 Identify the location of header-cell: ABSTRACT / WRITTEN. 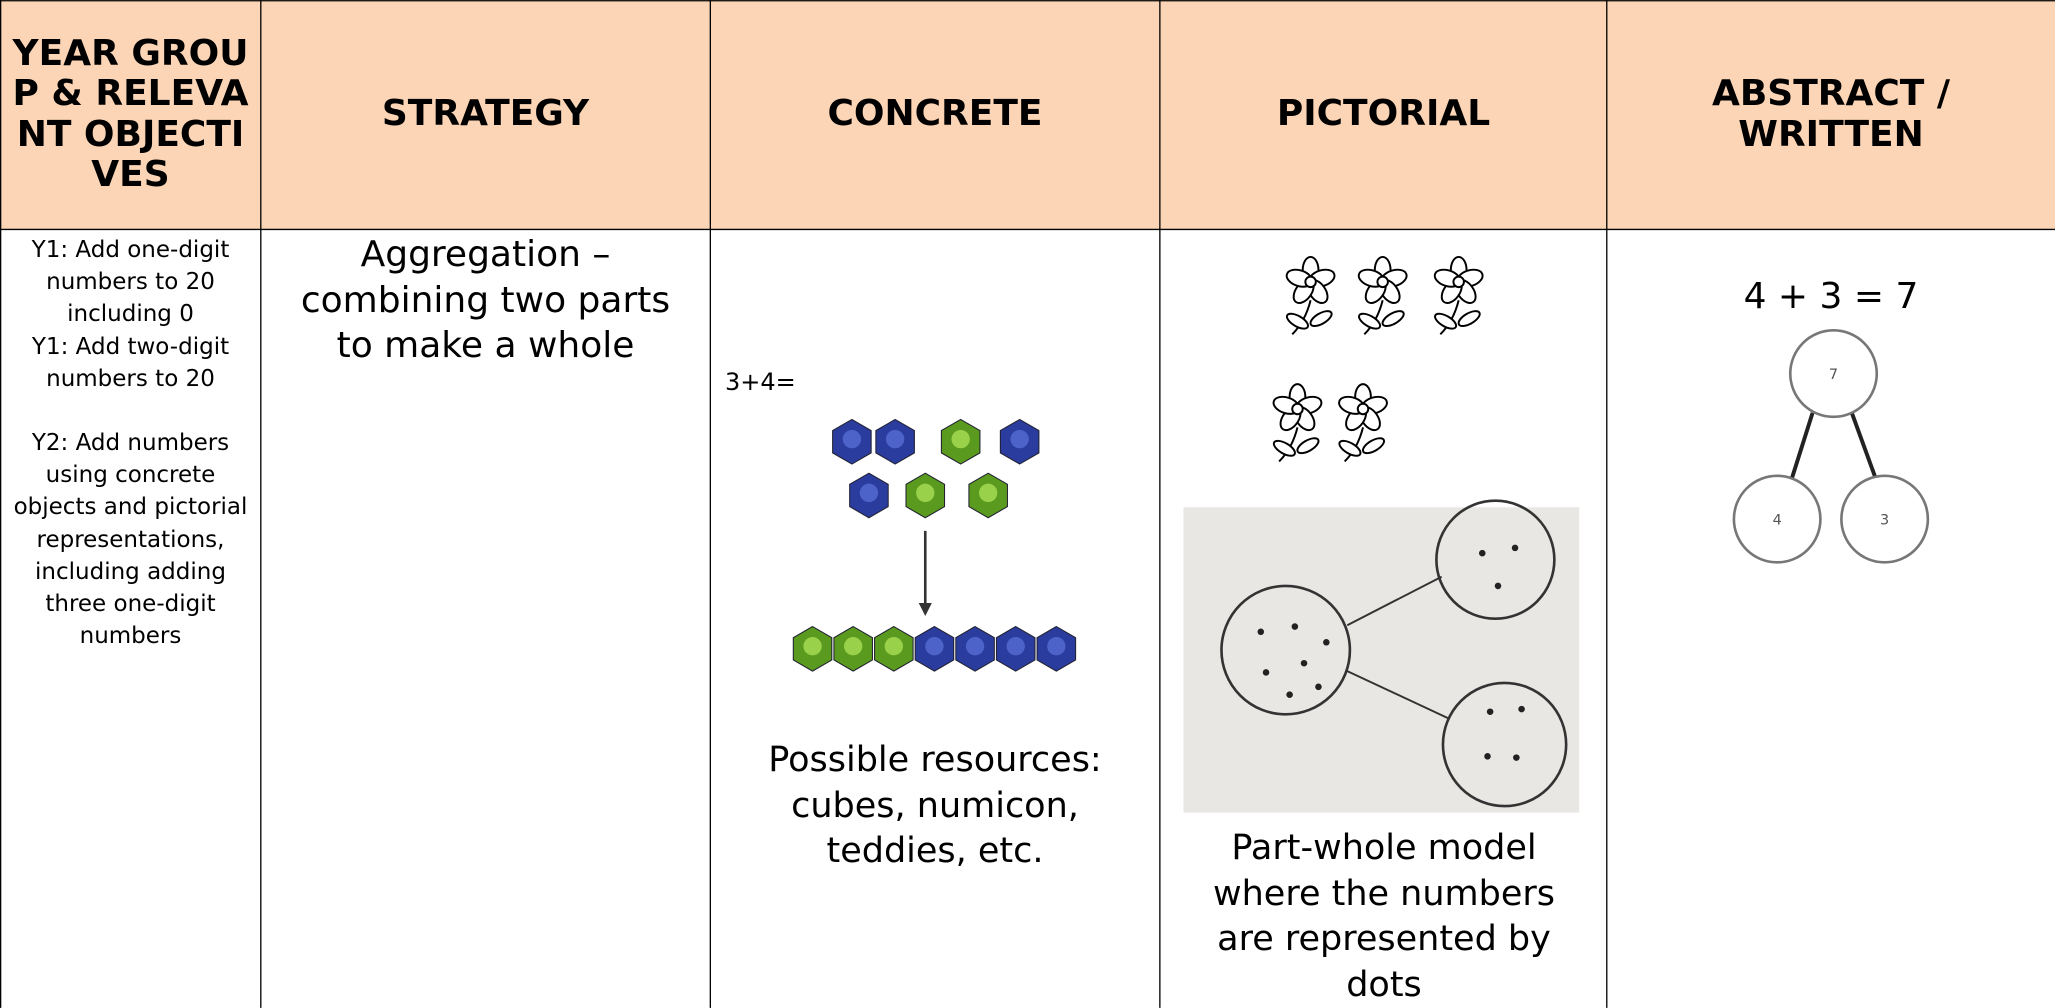
(1831, 114).